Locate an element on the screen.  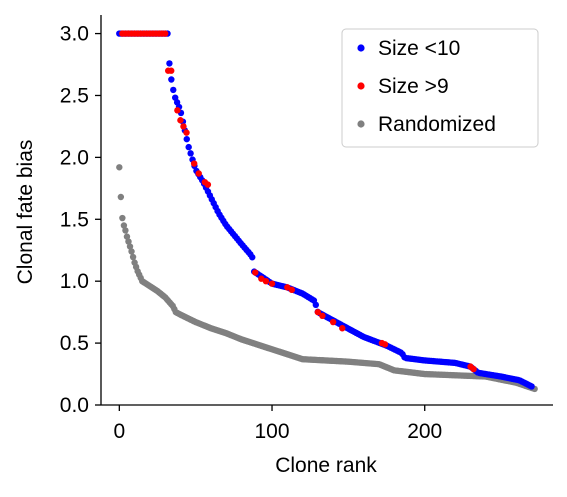
legend-frame is located at coordinates (440, 88).